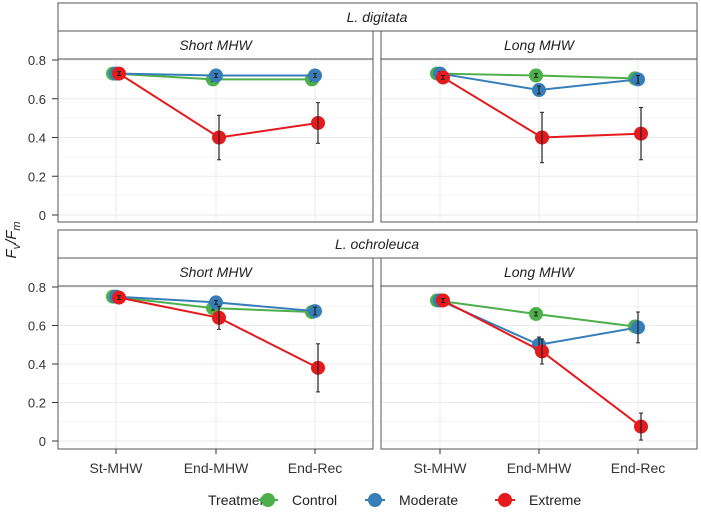 This screenshot has width=701, height=513. What do you see at coordinates (314, 500) in the screenshot?
I see `legend-label: Control` at bounding box center [314, 500].